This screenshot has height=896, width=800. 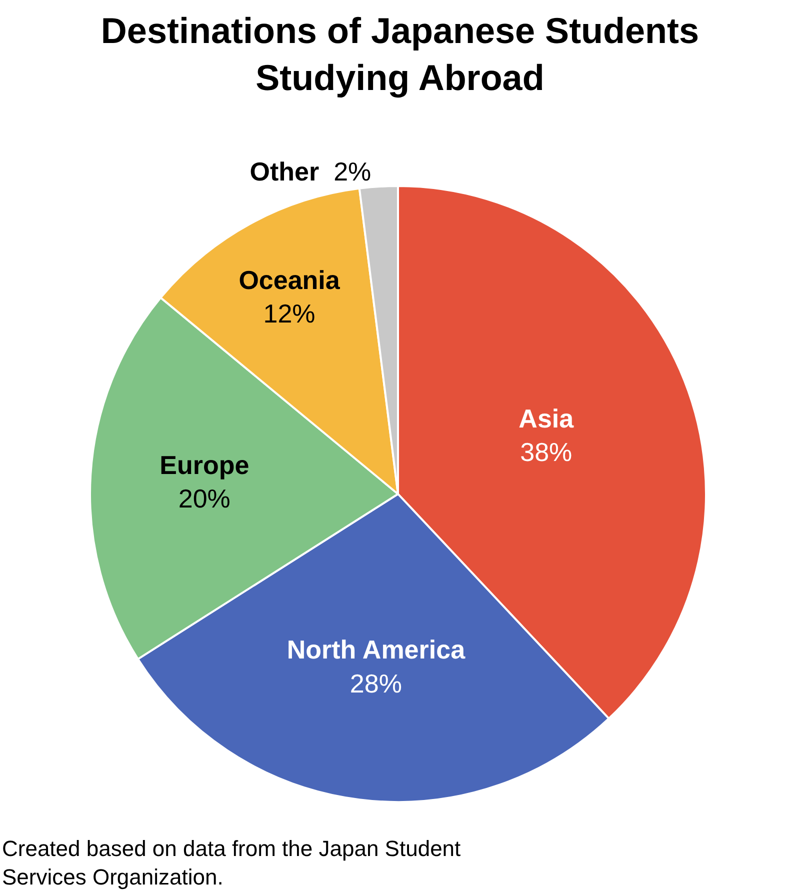 What do you see at coordinates (546, 452) in the screenshot?
I see `data-label: 38%` at bounding box center [546, 452].